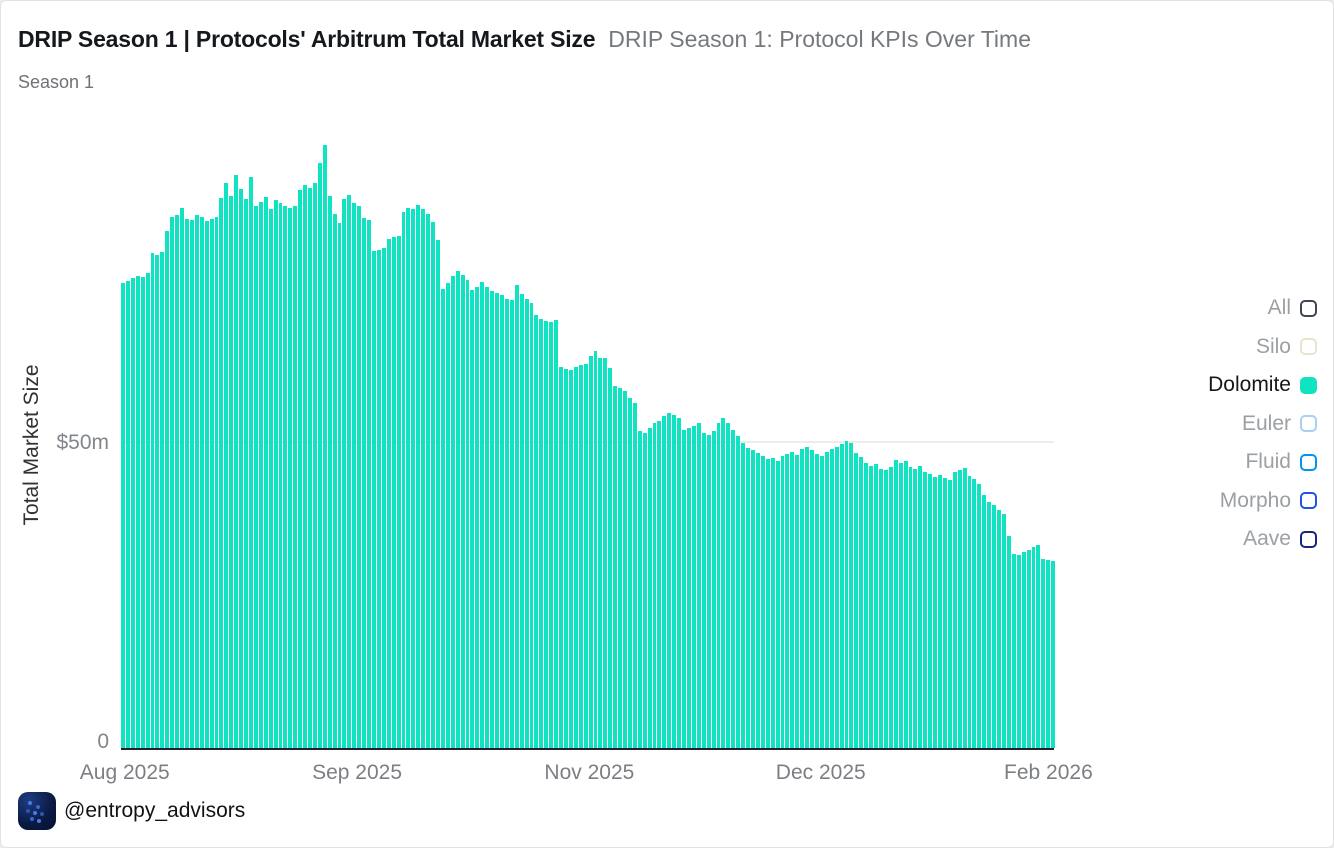  What do you see at coordinates (1262, 385) in the screenshot?
I see `legend-item-dolomite: Dolomite` at bounding box center [1262, 385].